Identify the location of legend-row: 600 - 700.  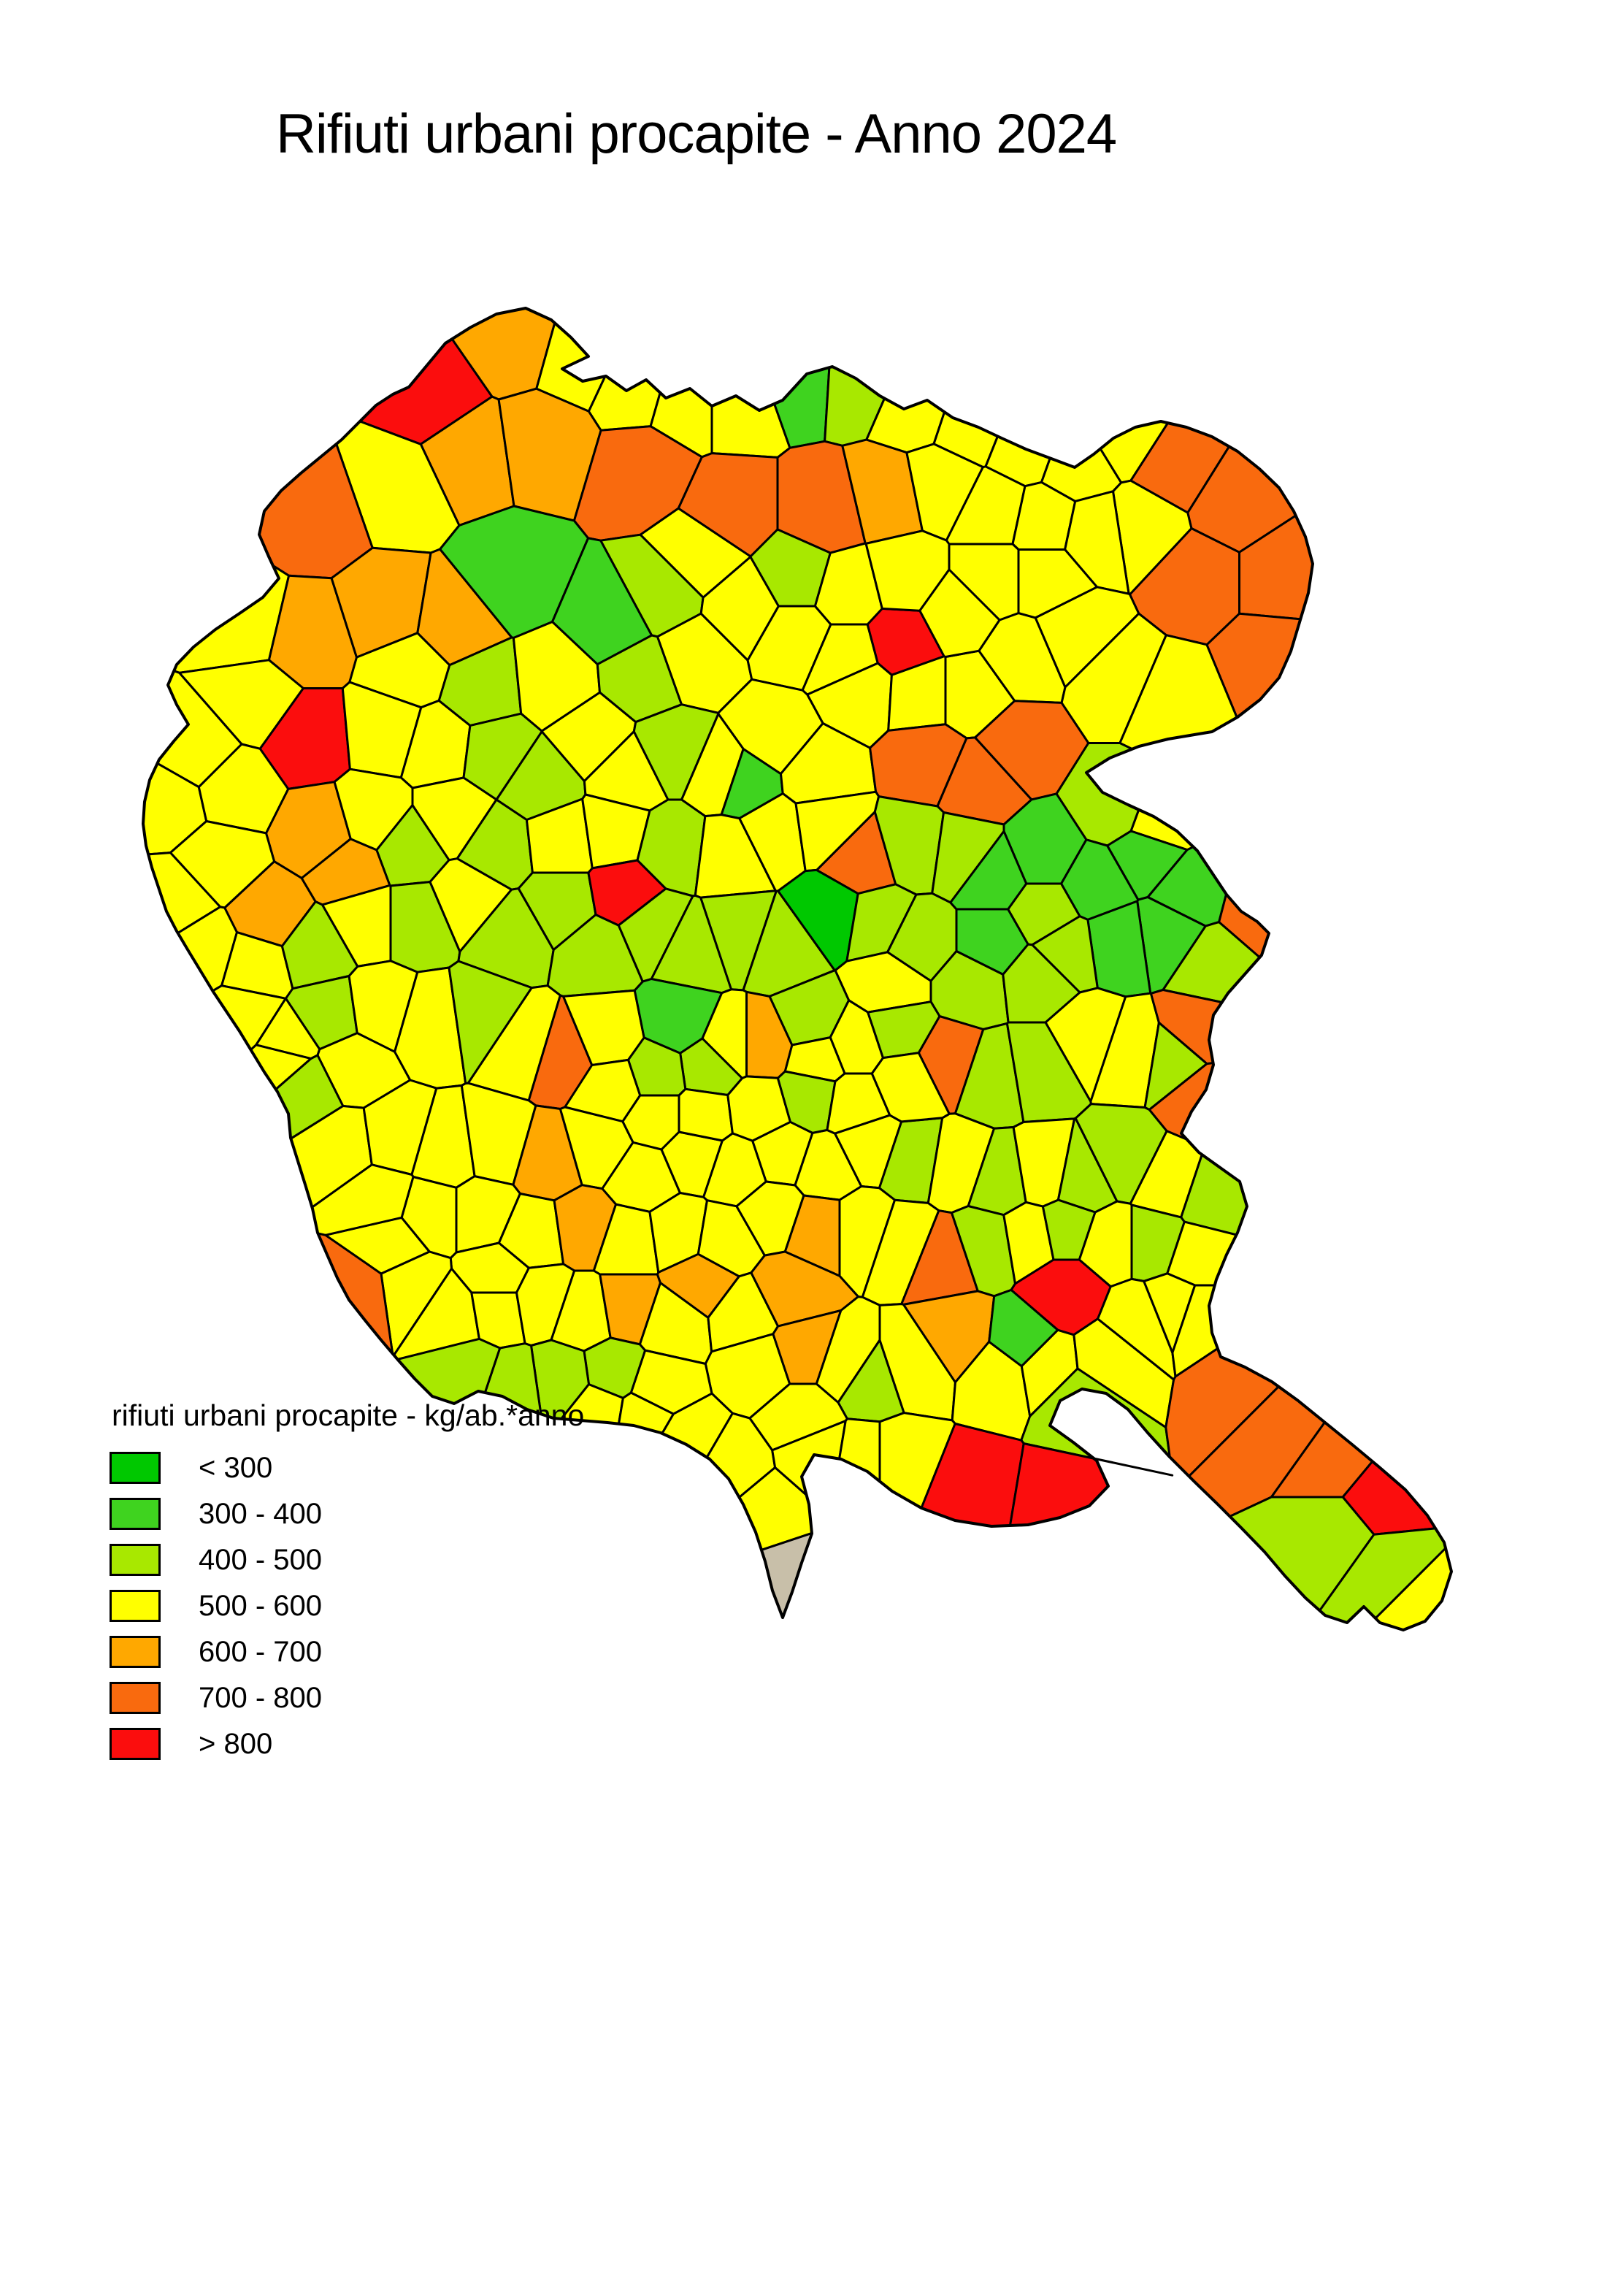
(347, 1652).